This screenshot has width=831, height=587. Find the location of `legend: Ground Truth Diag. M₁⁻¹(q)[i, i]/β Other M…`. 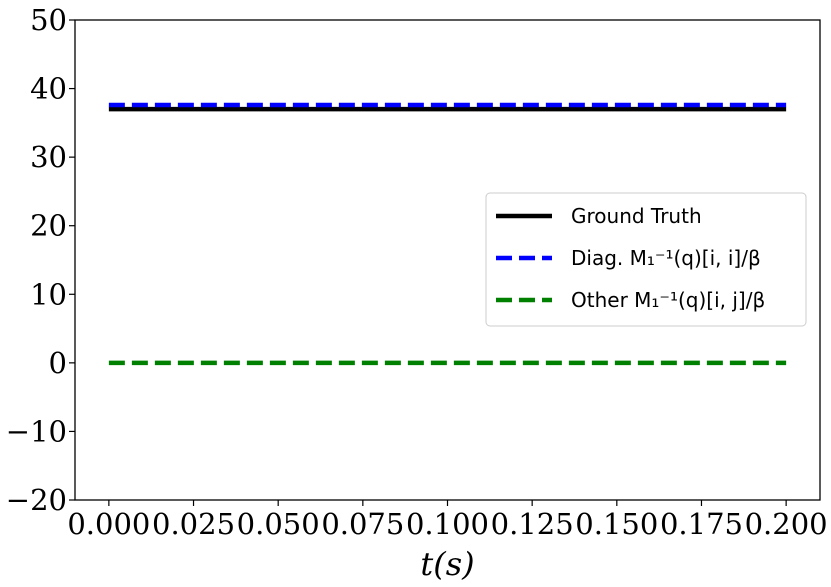

legend: Ground Truth Diag. M₁⁻¹(q)[i, i]/β Other M… is located at coordinates (646, 259).